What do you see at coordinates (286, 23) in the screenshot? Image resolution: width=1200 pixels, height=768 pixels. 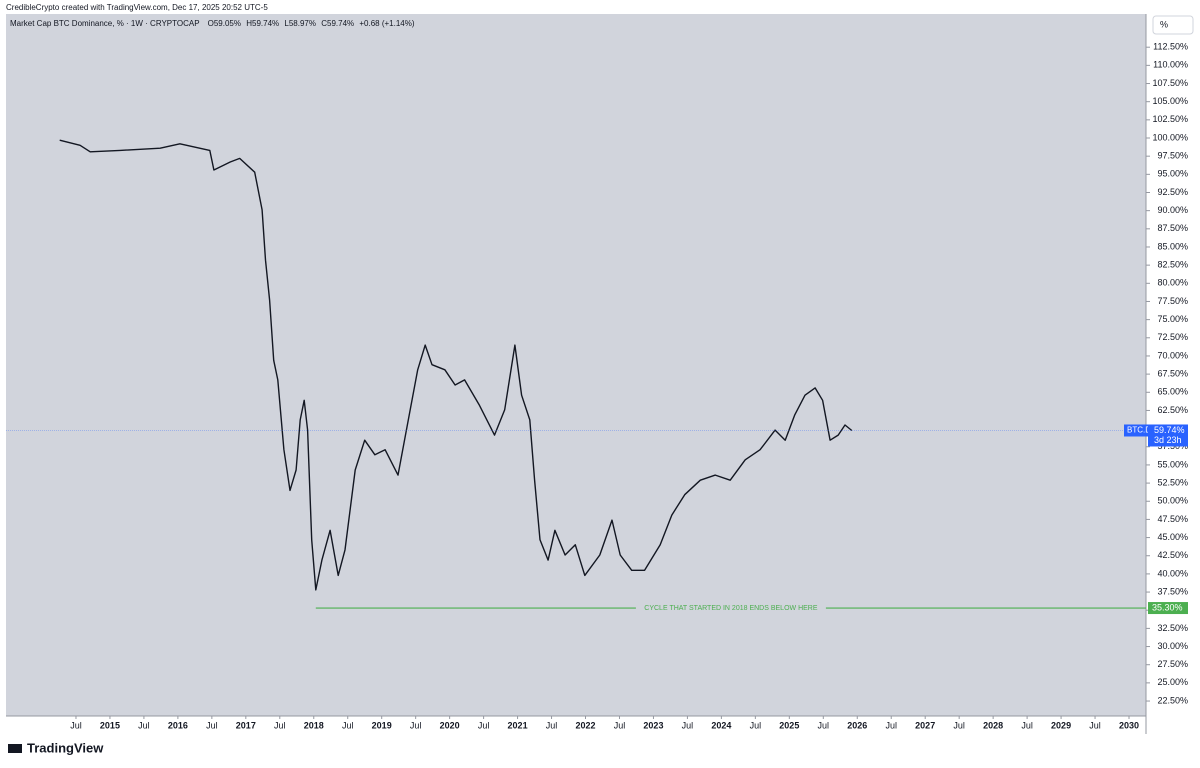 I see `legend-key: L` at bounding box center [286, 23].